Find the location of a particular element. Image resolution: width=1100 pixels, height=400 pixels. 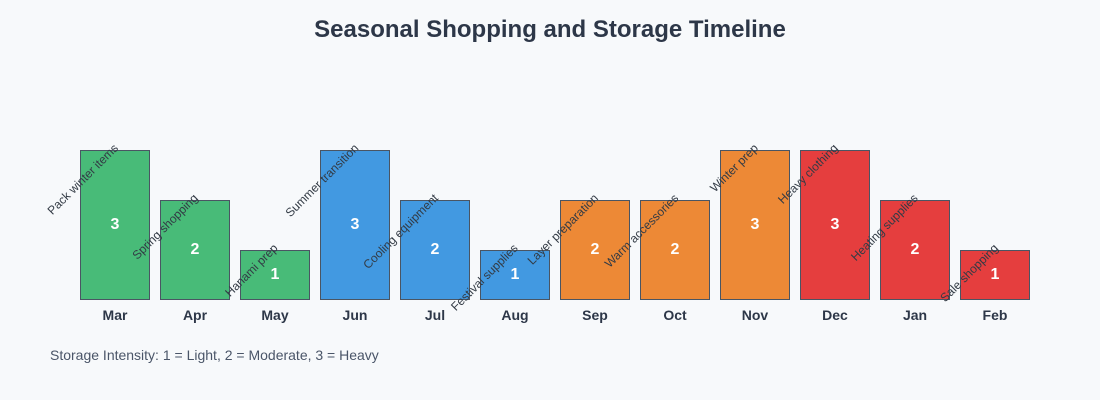

x-axis-label: Aug is located at coordinates (515, 315).